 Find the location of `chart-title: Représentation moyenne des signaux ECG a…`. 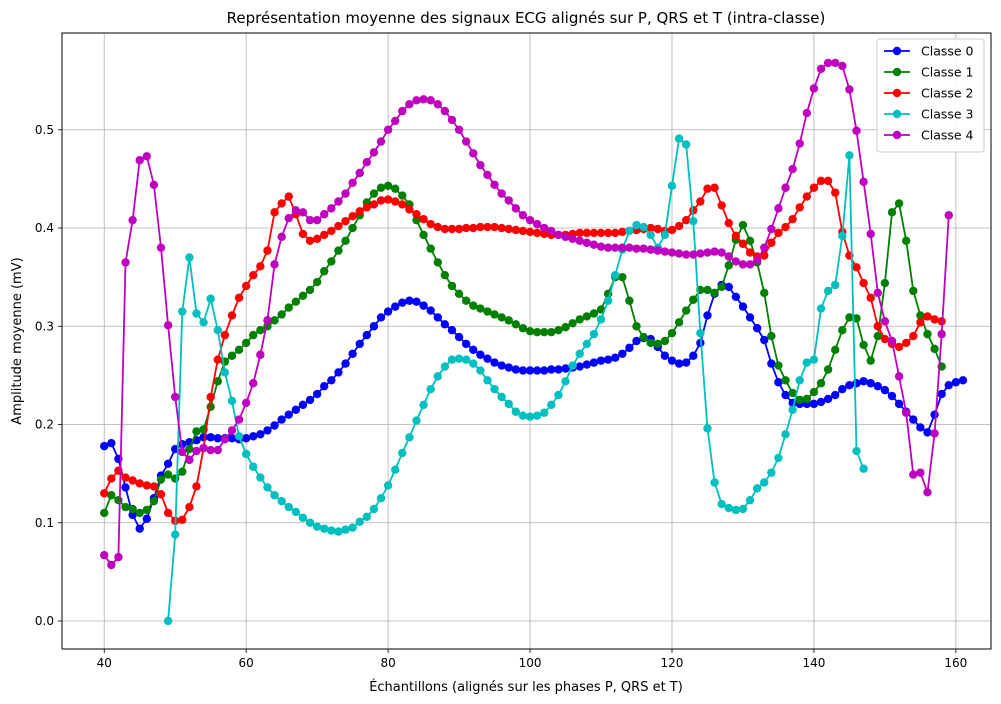

chart-title: Représentation moyenne des signaux ECG a… is located at coordinates (526, 18).